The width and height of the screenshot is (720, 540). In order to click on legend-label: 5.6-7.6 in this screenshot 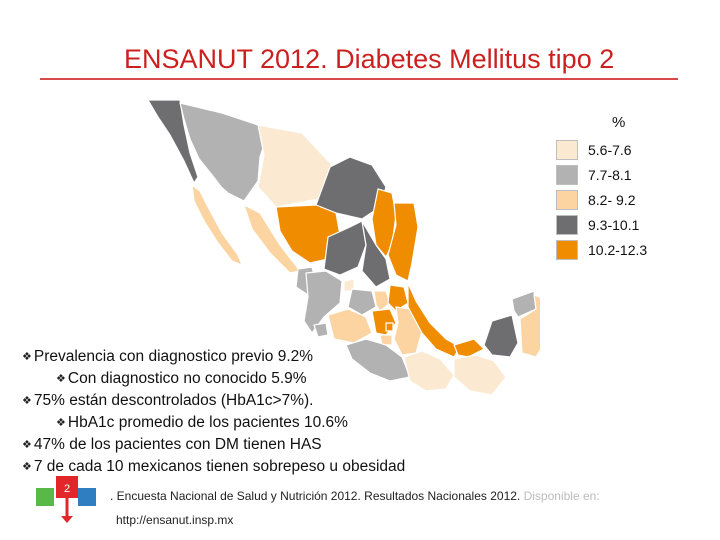, I will do `click(610, 150)`.